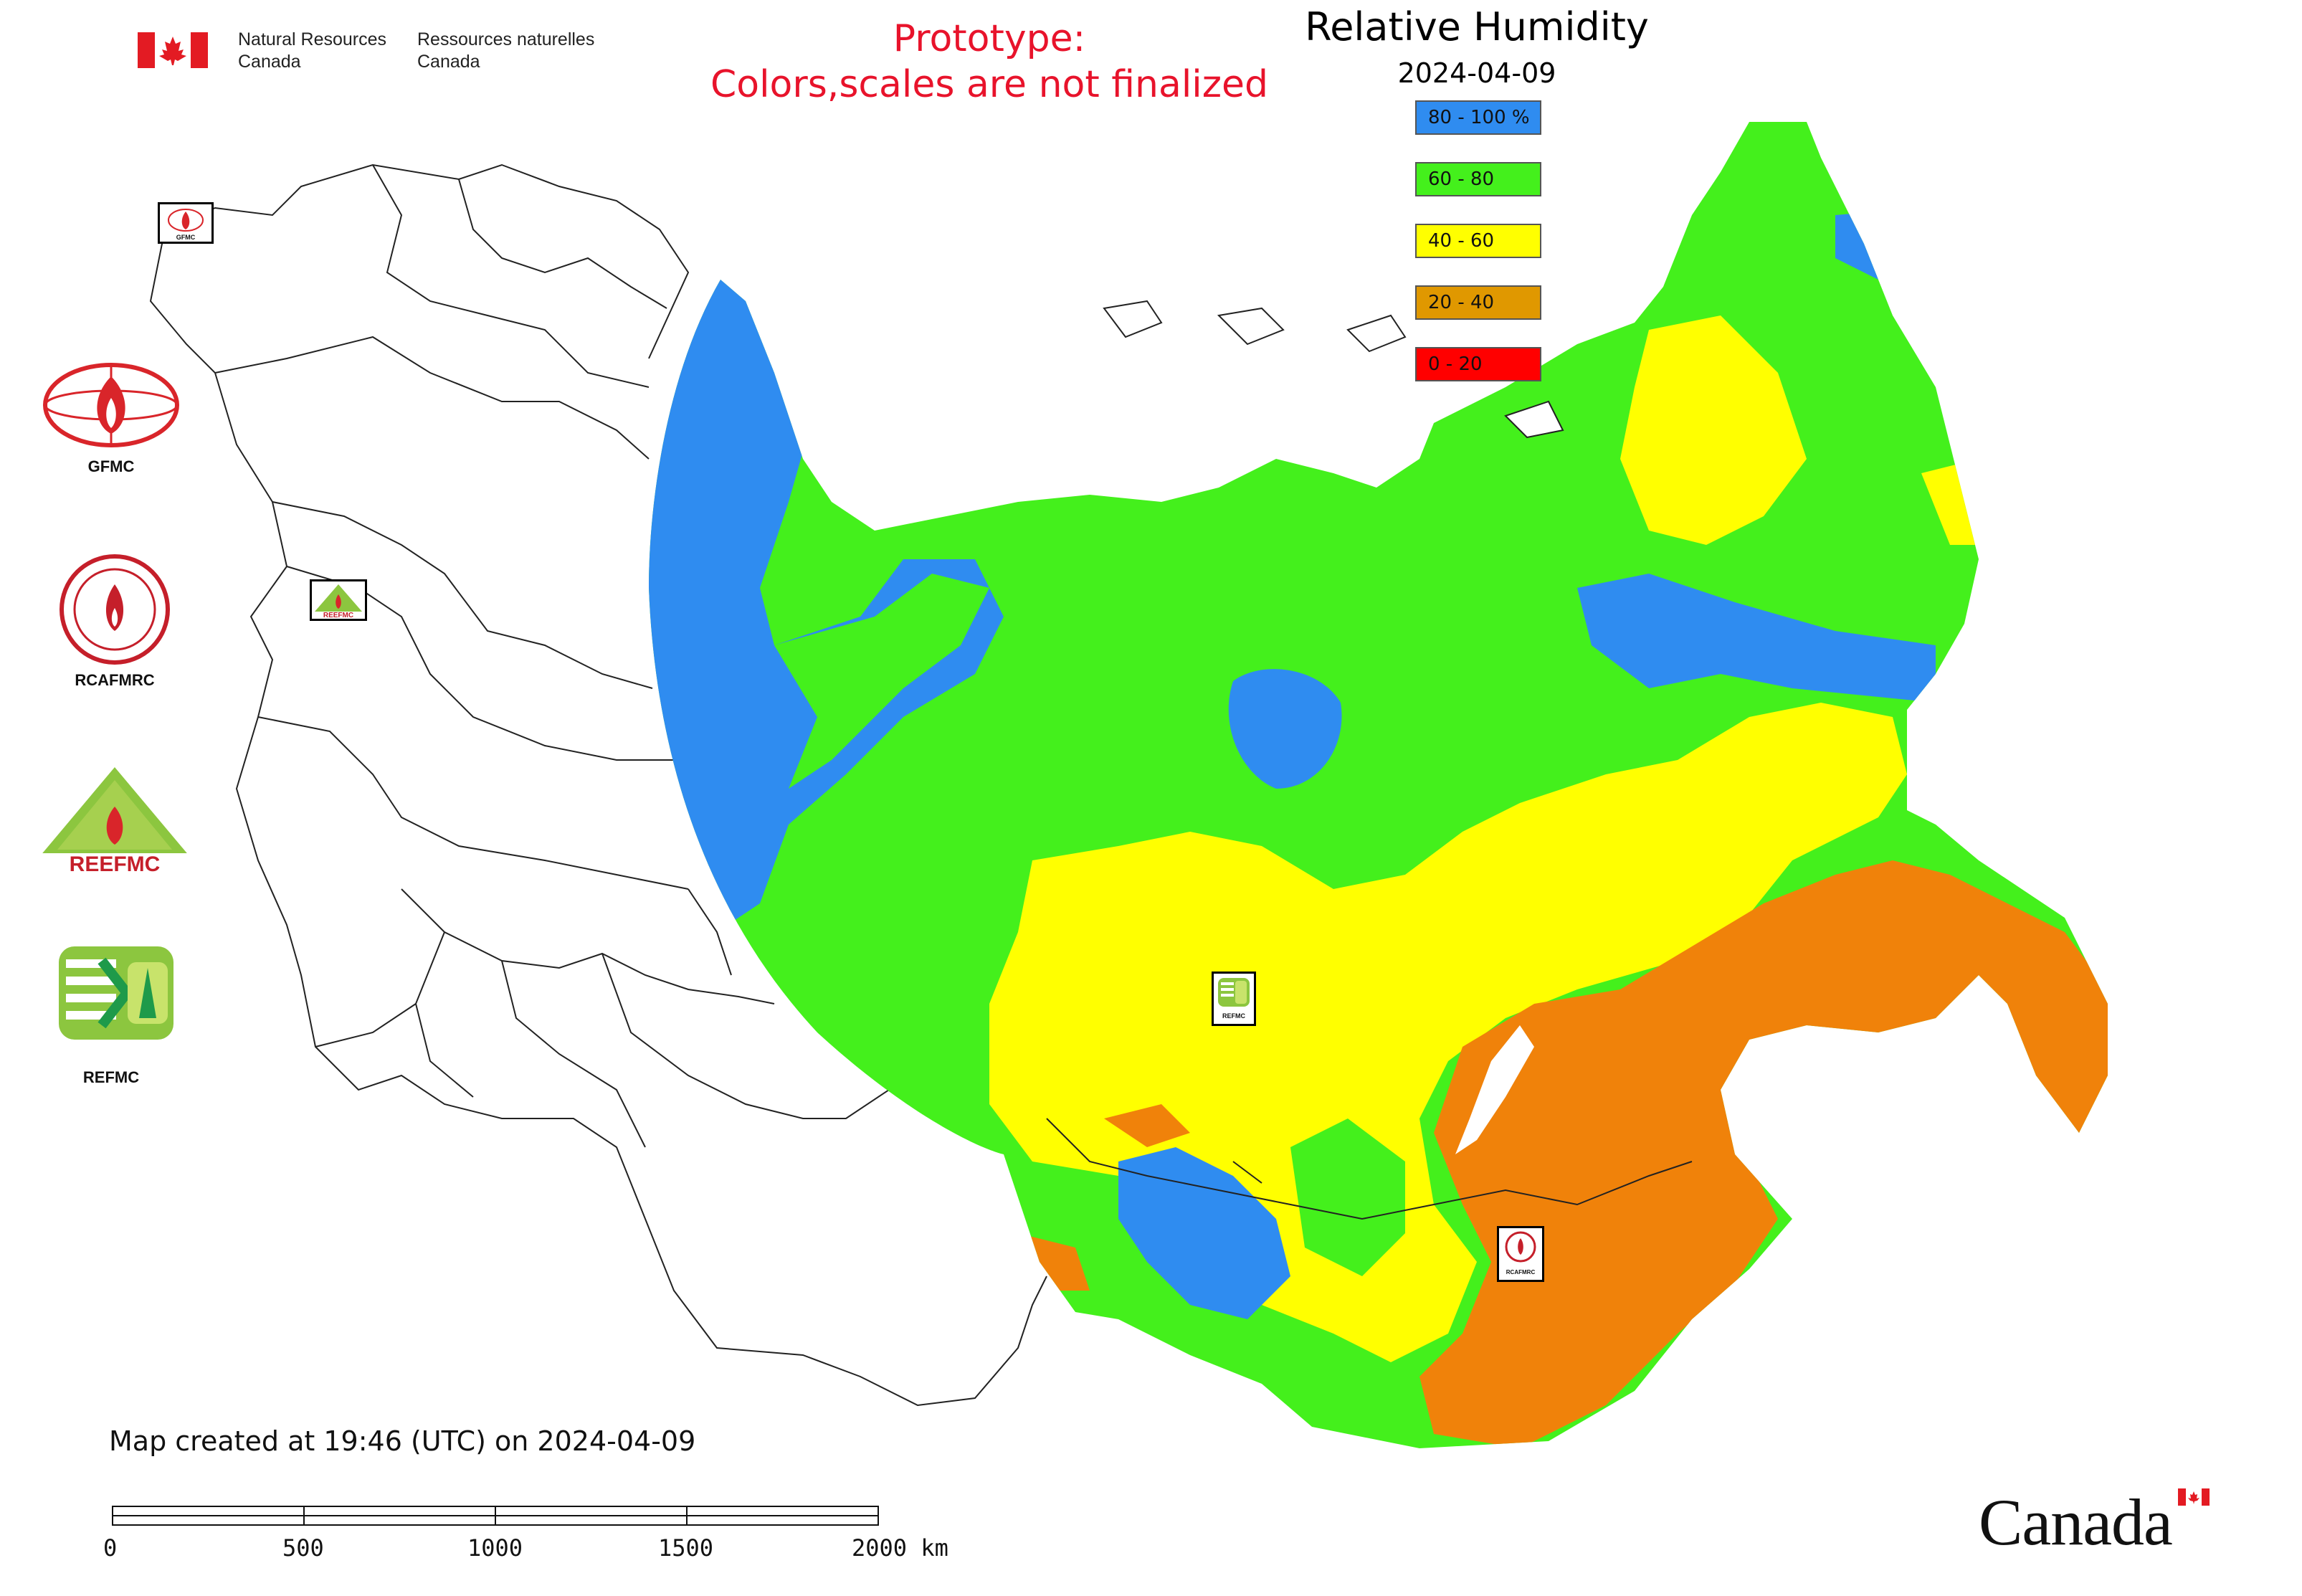  What do you see at coordinates (1520, 1254) in the screenshot?
I see `rcafmrc-map-marker: RCAFMRC` at bounding box center [1520, 1254].